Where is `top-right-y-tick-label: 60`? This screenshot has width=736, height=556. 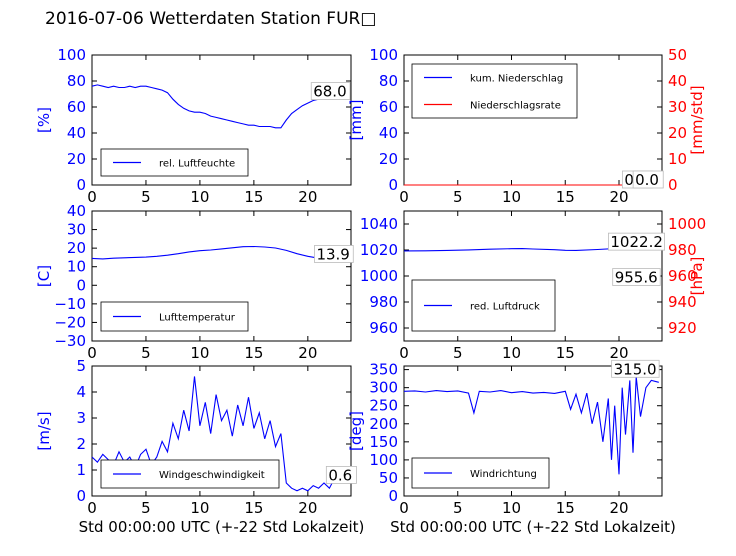
top-right-y-tick-label: 60 is located at coordinates (388, 107).